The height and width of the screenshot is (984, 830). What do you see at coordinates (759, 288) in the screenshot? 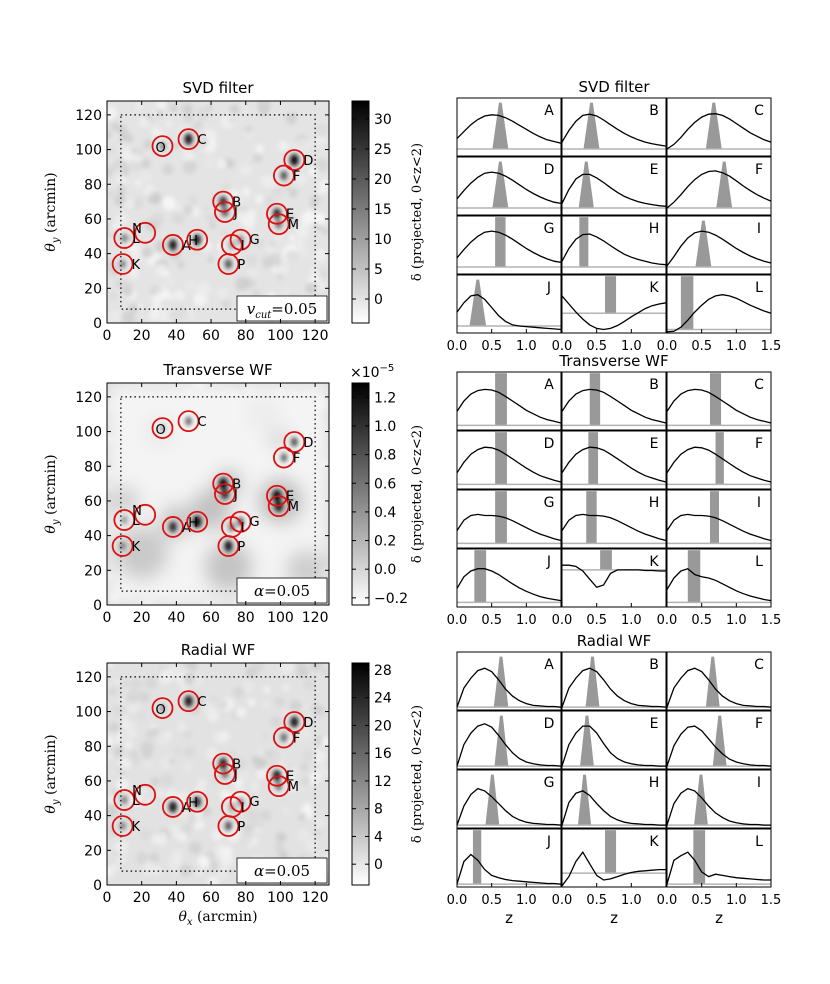
I see `z-cell-label: L` at bounding box center [759, 288].